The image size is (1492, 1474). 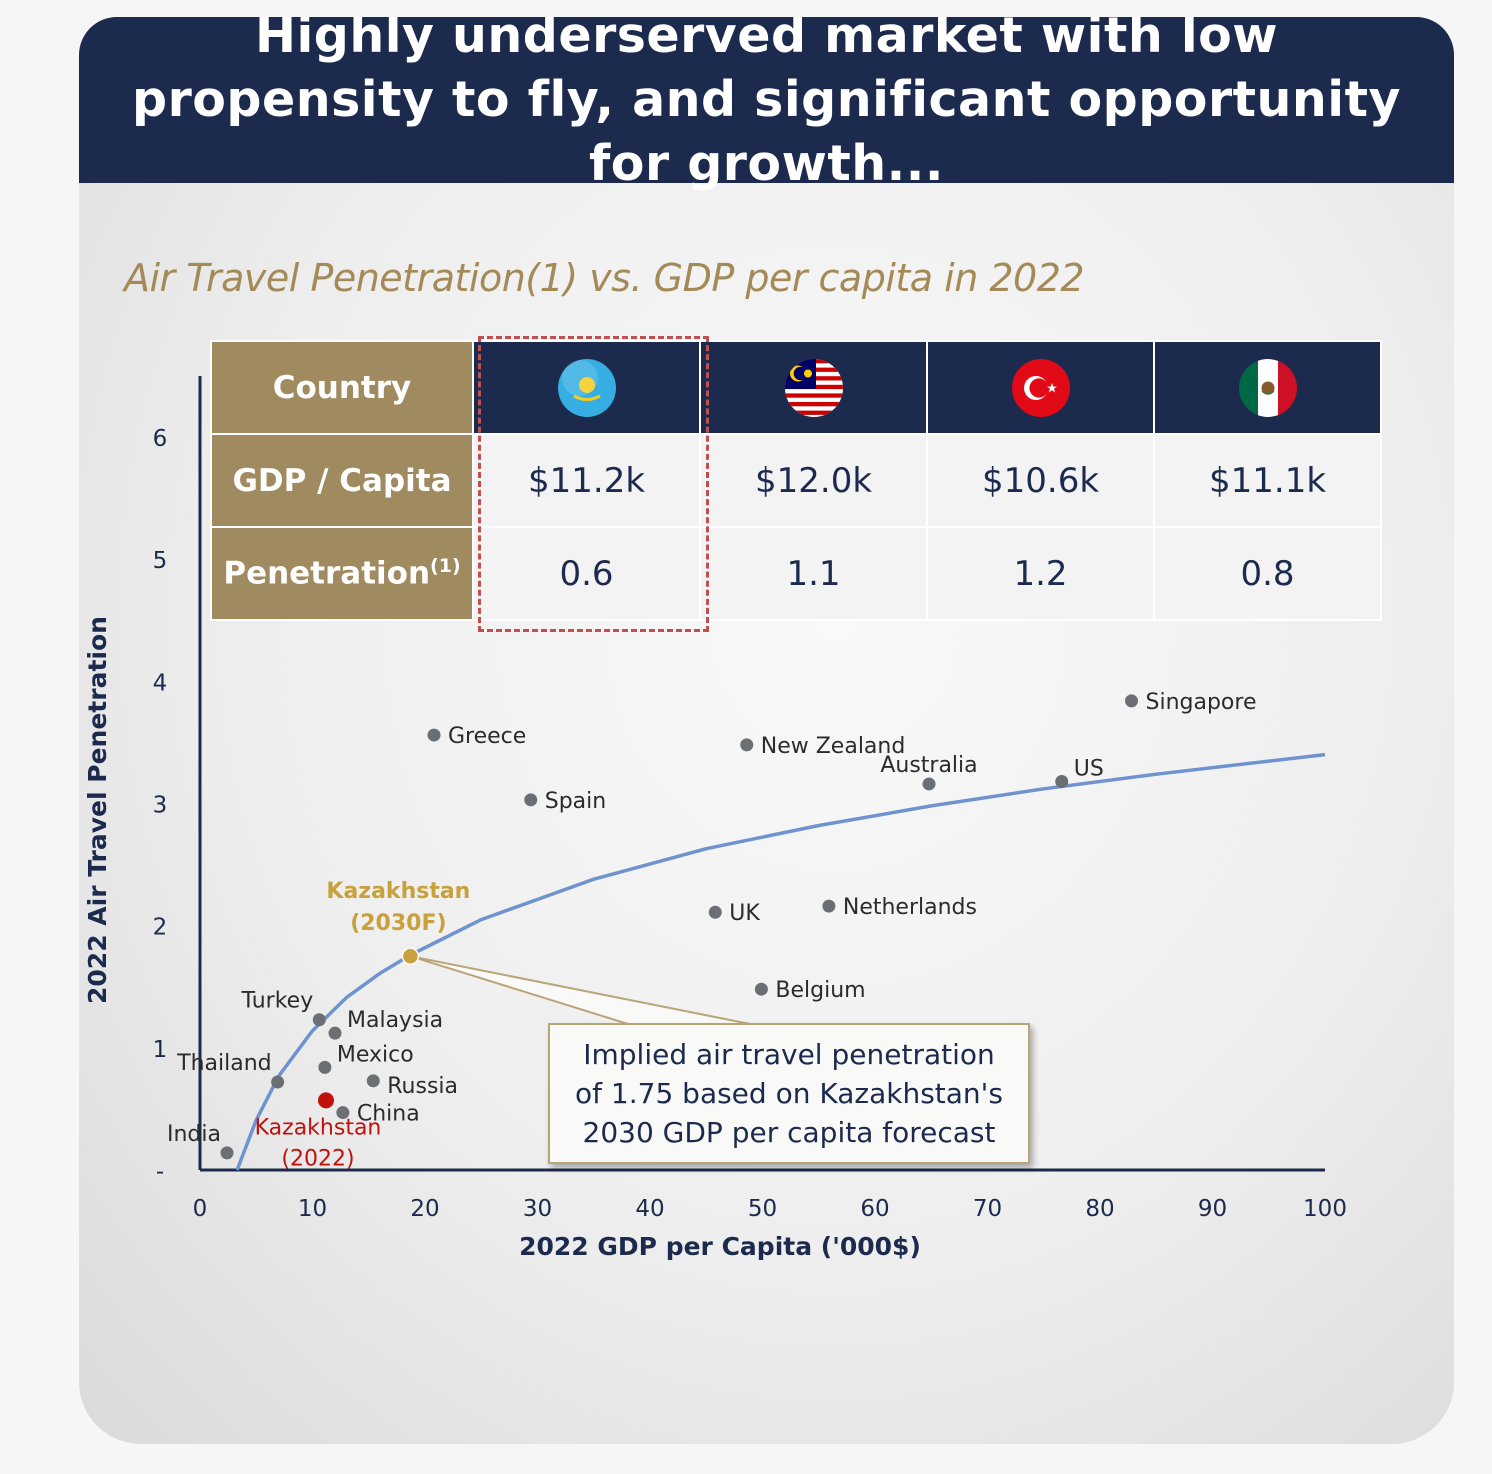 I want to click on malaysia-flag-icon, so click(x=813, y=387).